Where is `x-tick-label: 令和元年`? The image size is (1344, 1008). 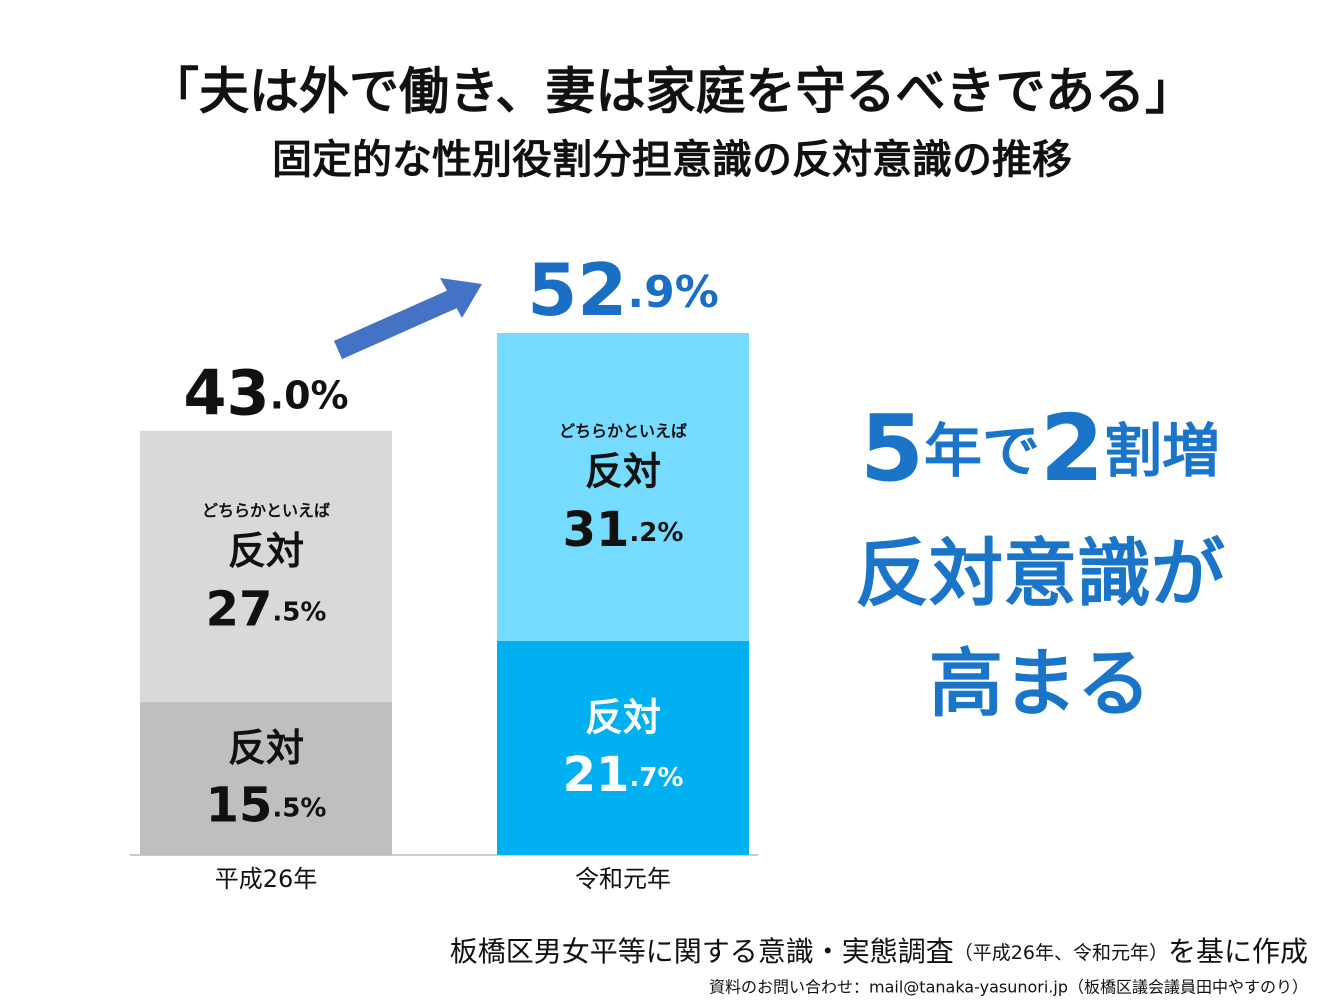
x-tick-label: 令和元年 is located at coordinates (623, 879).